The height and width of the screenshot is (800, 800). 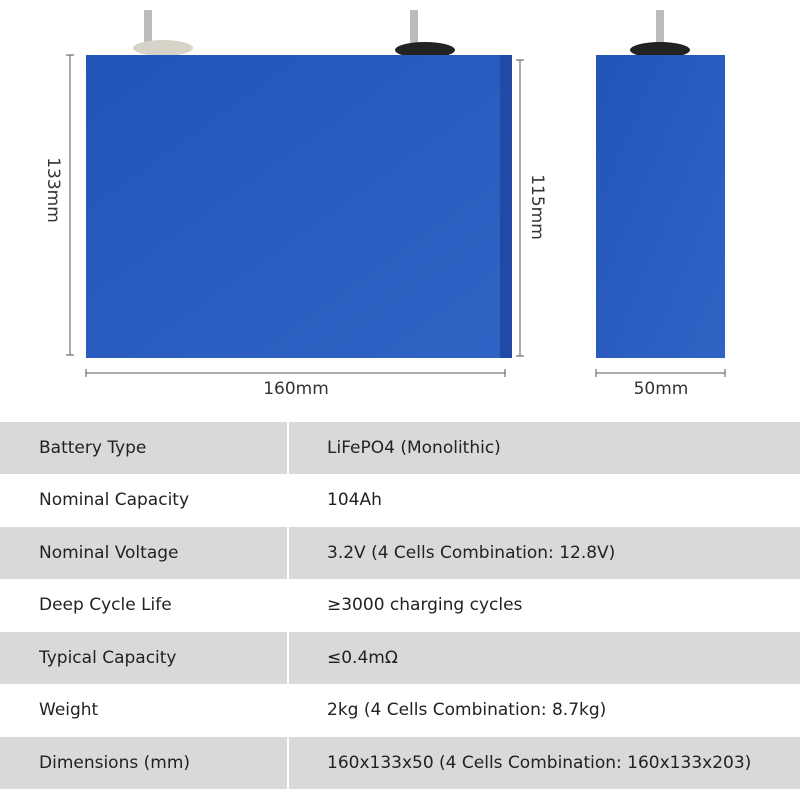 What do you see at coordinates (425, 605) in the screenshot?
I see `spec-value: ≥3000 charging cycles` at bounding box center [425, 605].